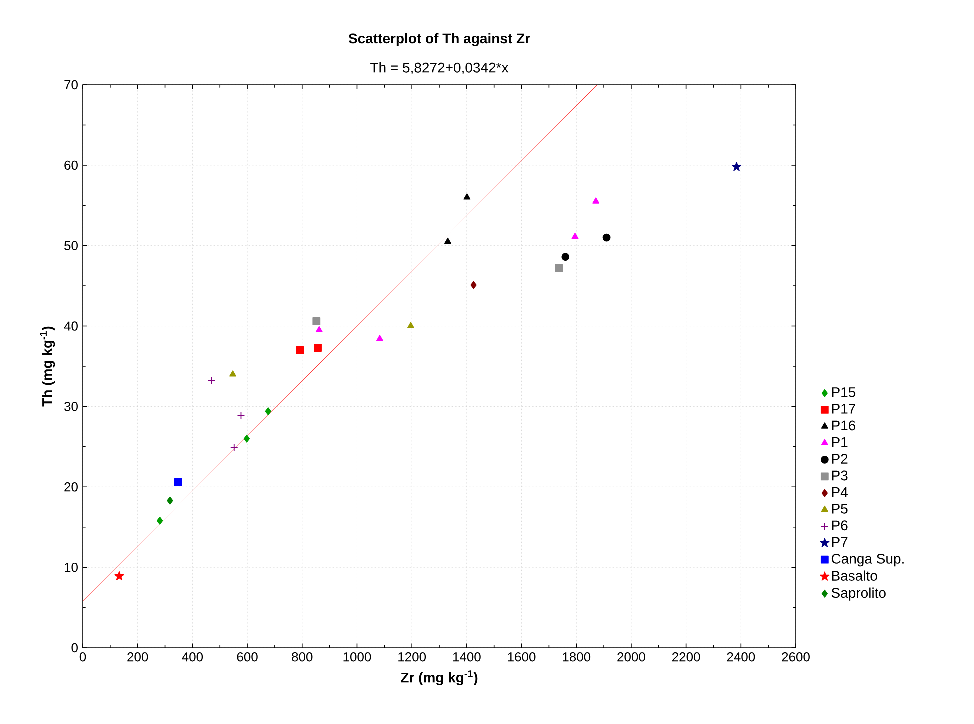 The image size is (974, 724). Describe the element at coordinates (71, 567) in the screenshot. I see `y-tick-label: 10` at that location.